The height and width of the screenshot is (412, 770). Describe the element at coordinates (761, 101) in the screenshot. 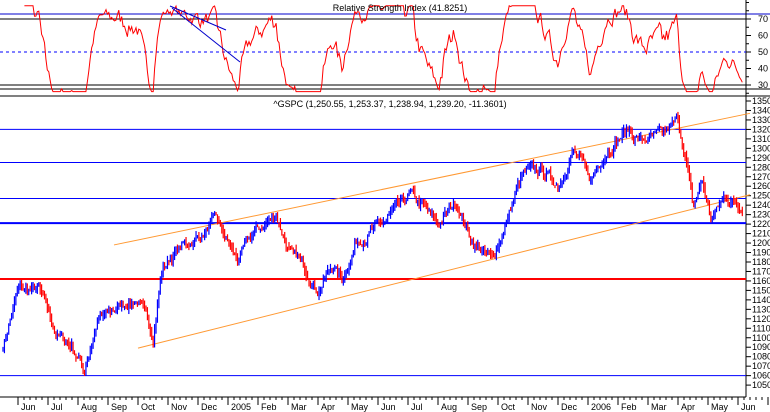

I see `price-tick-label: 1350` at that location.